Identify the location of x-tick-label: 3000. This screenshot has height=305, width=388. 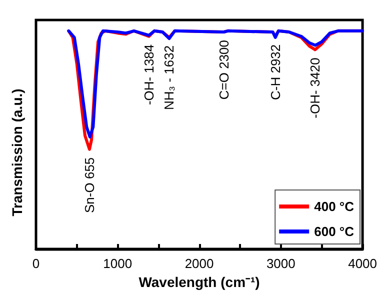
(281, 263).